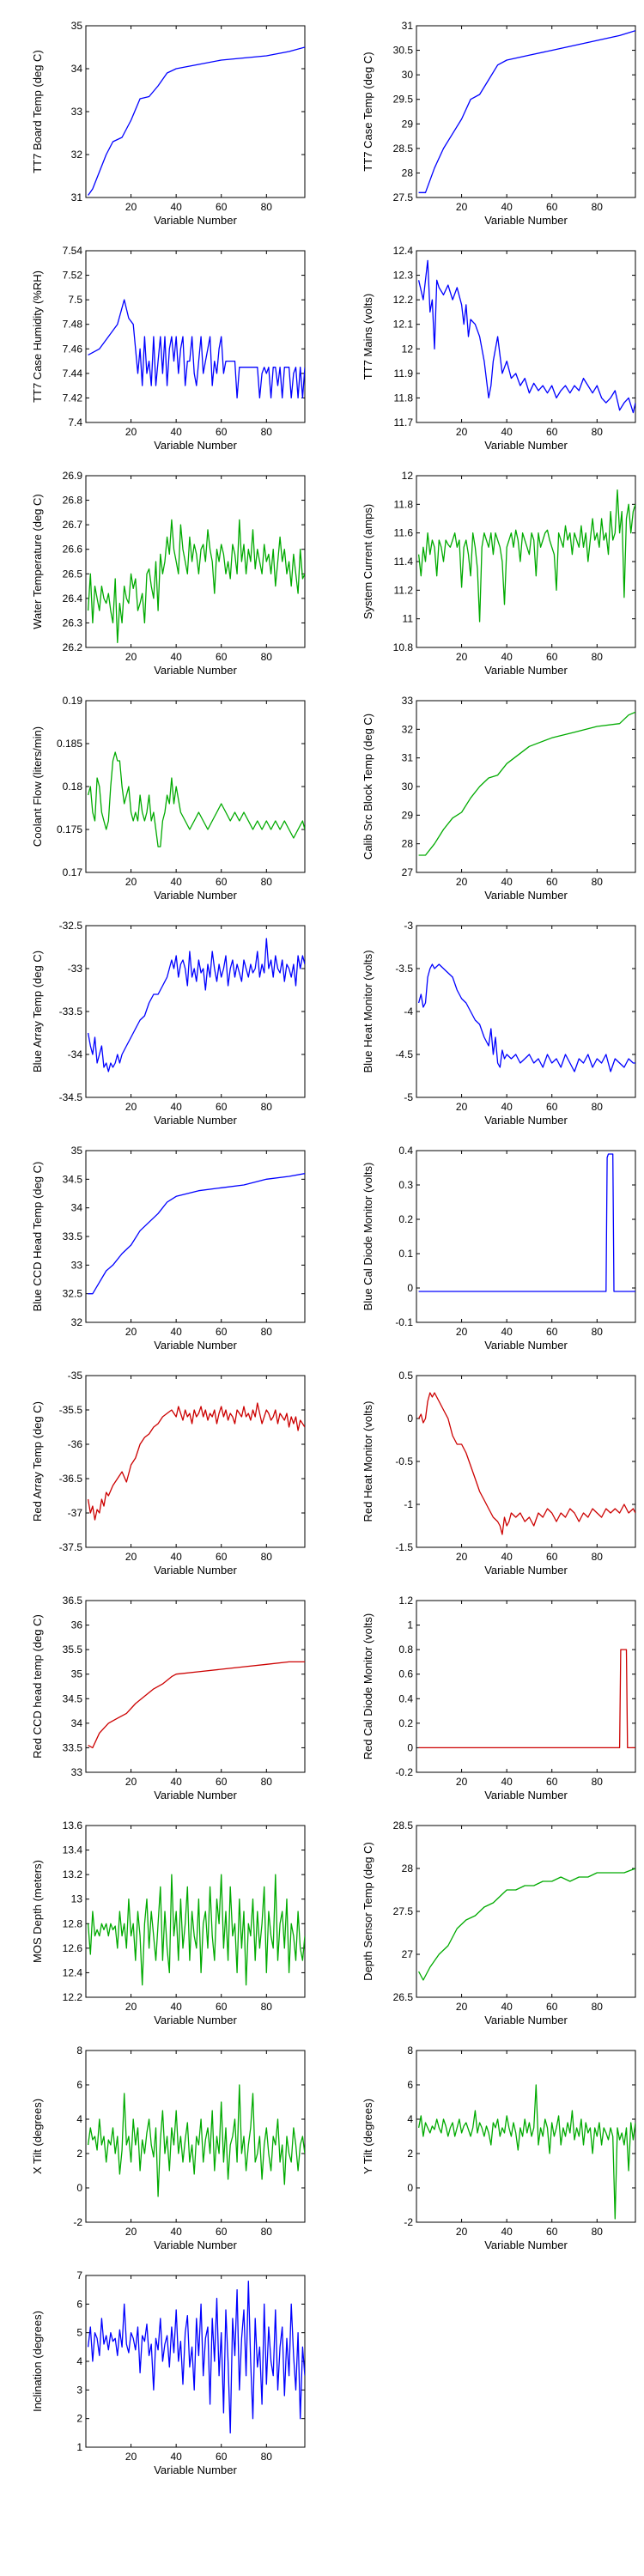  I want to click on y-axis-label: Y Tilt (degrees), so click(367, 2136).